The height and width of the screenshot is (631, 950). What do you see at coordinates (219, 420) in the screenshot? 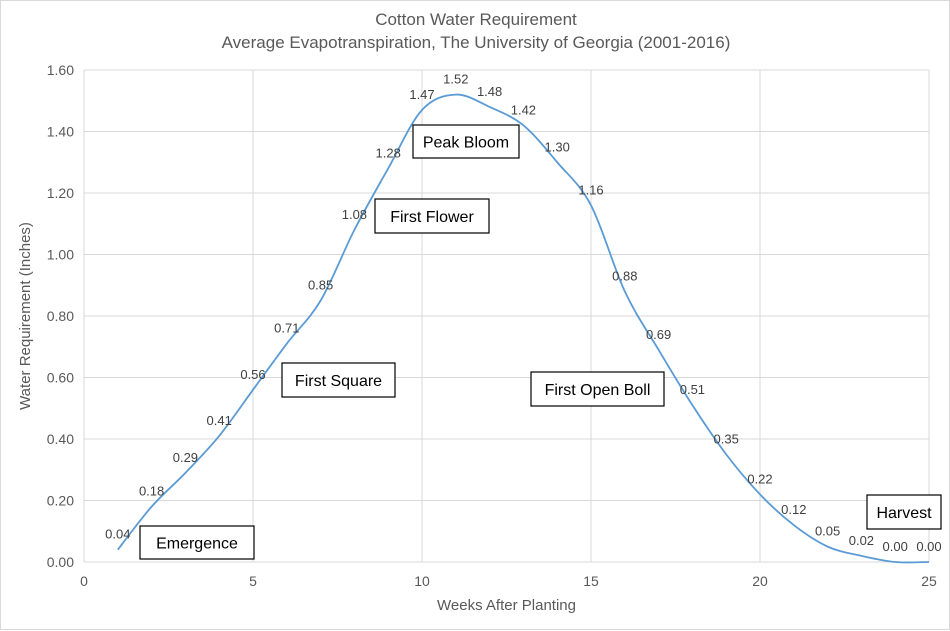
I see `data-label: 0.41` at bounding box center [219, 420].